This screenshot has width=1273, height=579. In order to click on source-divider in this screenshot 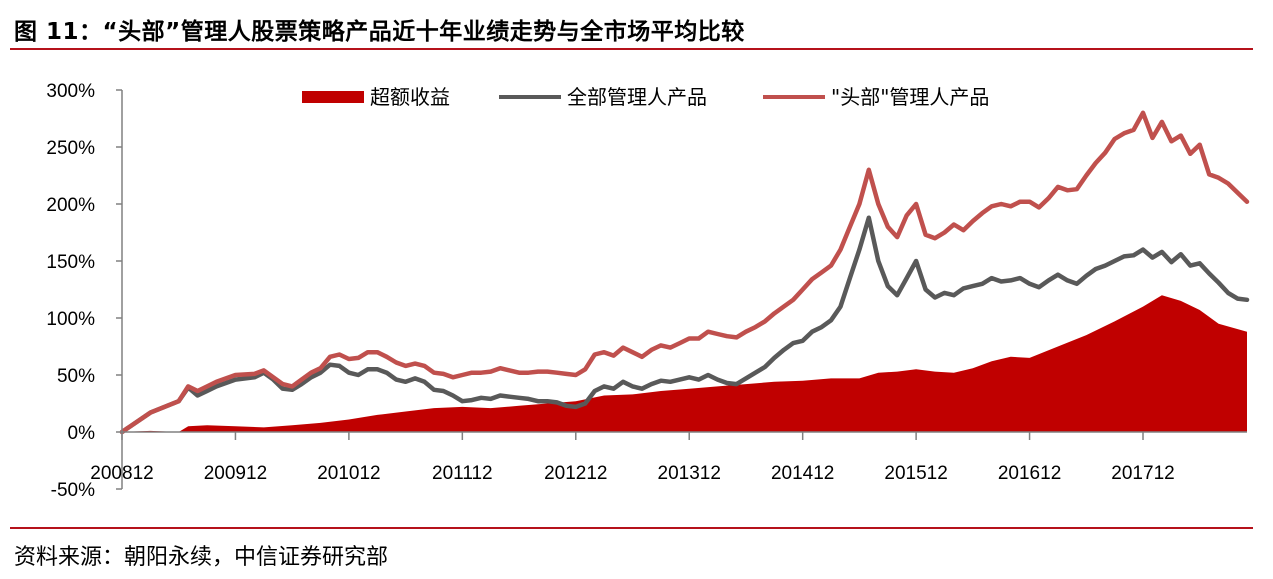, I will do `click(631, 528)`.